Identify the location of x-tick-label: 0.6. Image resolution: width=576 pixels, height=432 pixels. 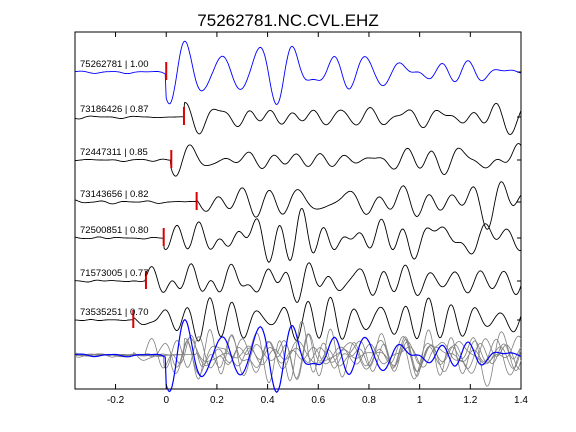
(318, 400).